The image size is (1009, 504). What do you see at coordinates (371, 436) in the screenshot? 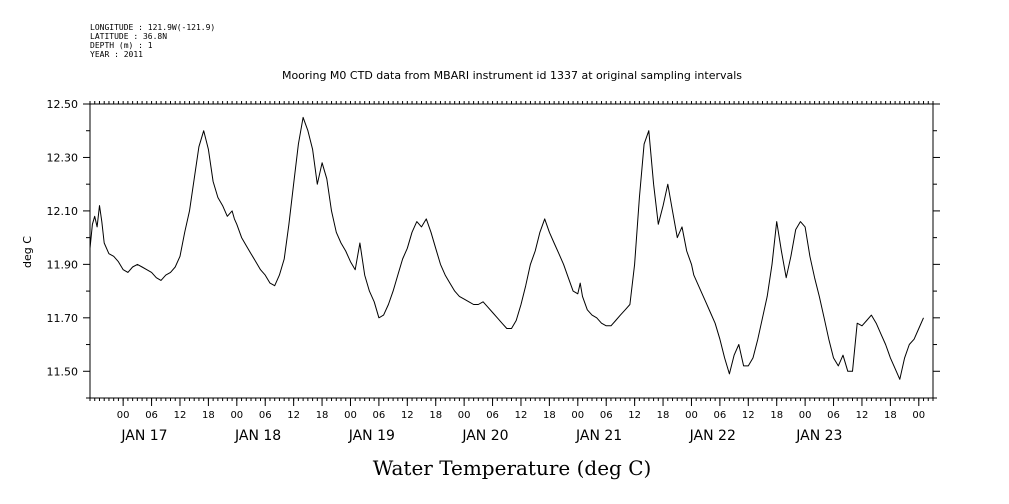
I see `day-label: JAN 19` at bounding box center [371, 436].